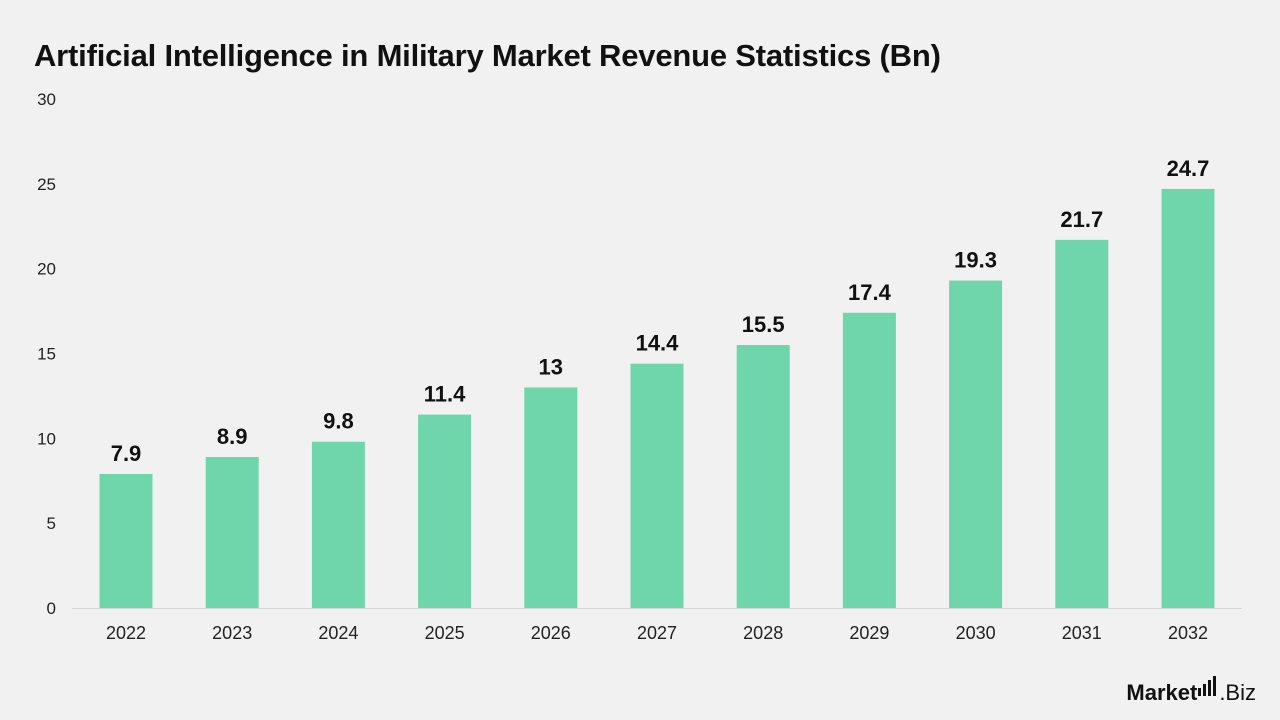  Describe the element at coordinates (1082, 633) in the screenshot. I see `x-tick-label: 2031` at that location.